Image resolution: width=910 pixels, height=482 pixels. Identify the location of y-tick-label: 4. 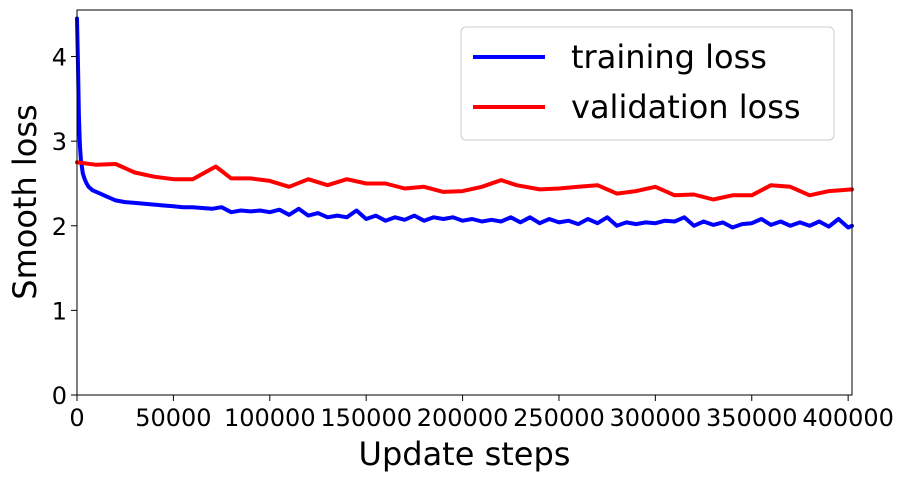
(59, 58).